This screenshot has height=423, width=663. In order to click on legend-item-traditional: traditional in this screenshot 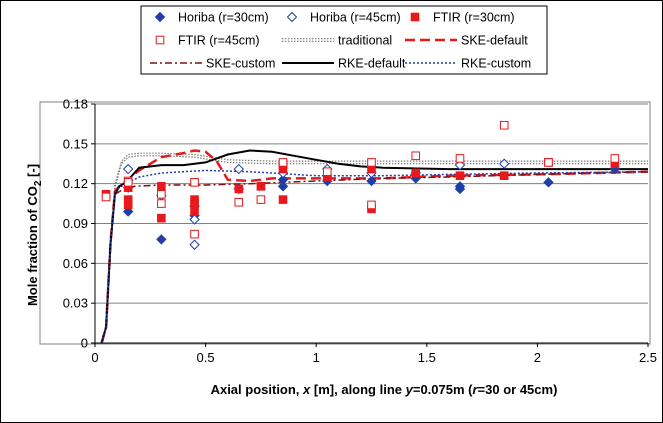, I will do `click(337, 41)`.